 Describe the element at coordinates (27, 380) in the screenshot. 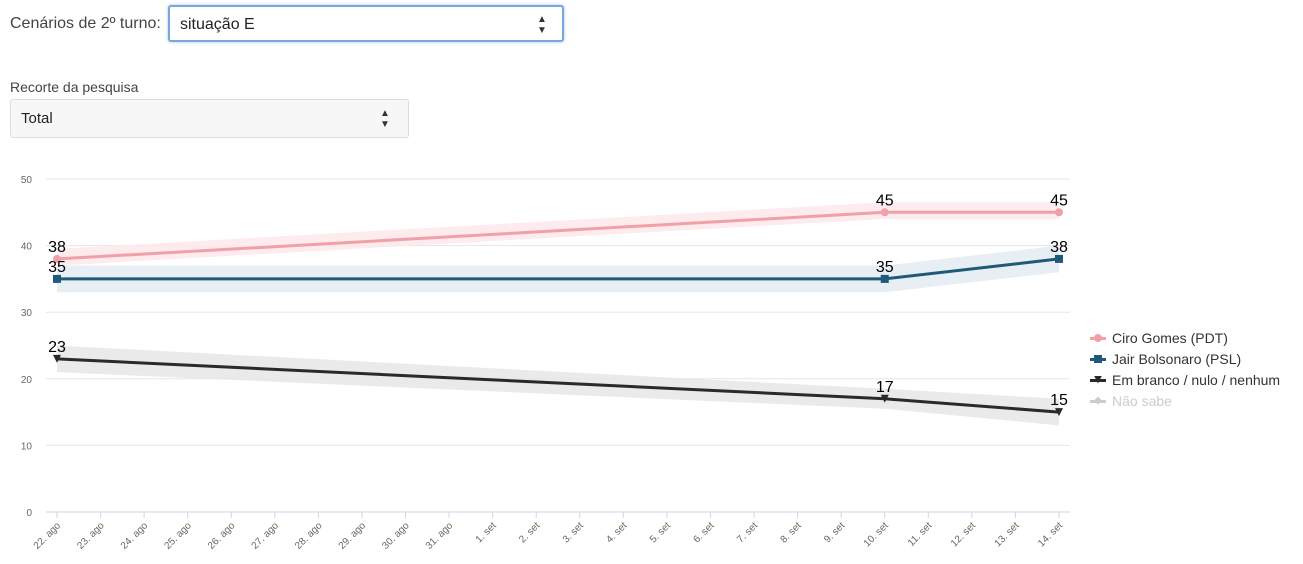

I see `y-tick-label: 20` at that location.